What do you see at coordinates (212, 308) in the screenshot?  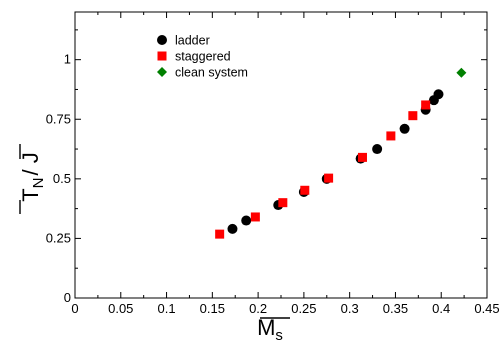 I see `x-tick-label: 0.15` at bounding box center [212, 308].